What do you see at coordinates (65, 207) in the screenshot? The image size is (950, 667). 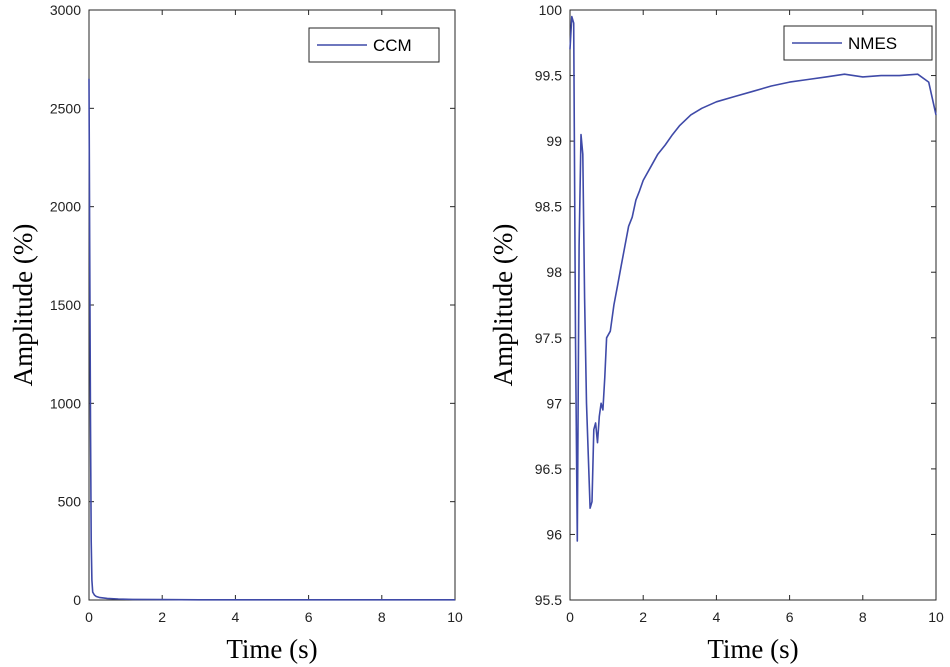 I see `y-tick-label: 2000` at bounding box center [65, 207].